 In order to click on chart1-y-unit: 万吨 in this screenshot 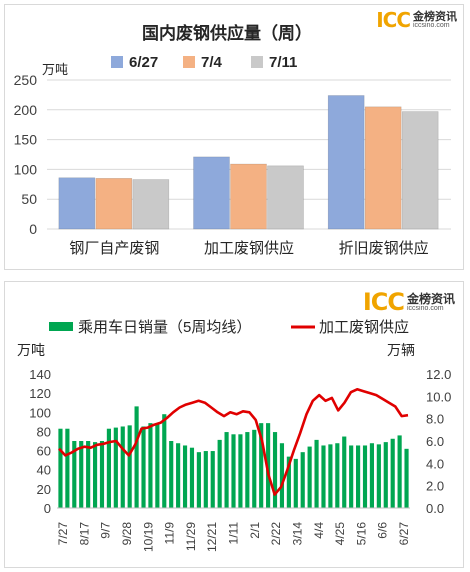, I will do `click(55, 69)`.